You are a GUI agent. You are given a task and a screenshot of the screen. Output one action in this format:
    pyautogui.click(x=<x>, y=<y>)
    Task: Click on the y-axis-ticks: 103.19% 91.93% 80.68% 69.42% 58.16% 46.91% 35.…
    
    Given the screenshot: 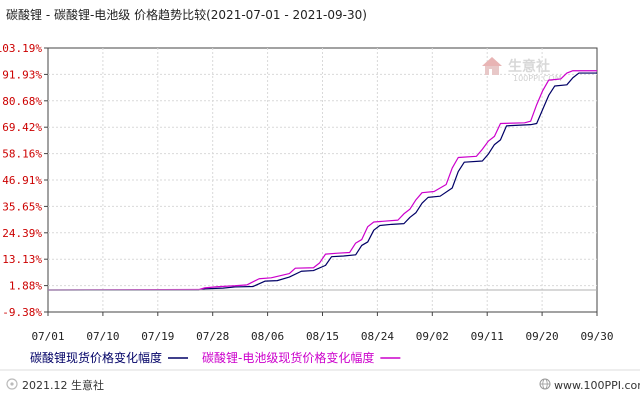 What is the action you would take?
    pyautogui.click(x=24, y=180)
    